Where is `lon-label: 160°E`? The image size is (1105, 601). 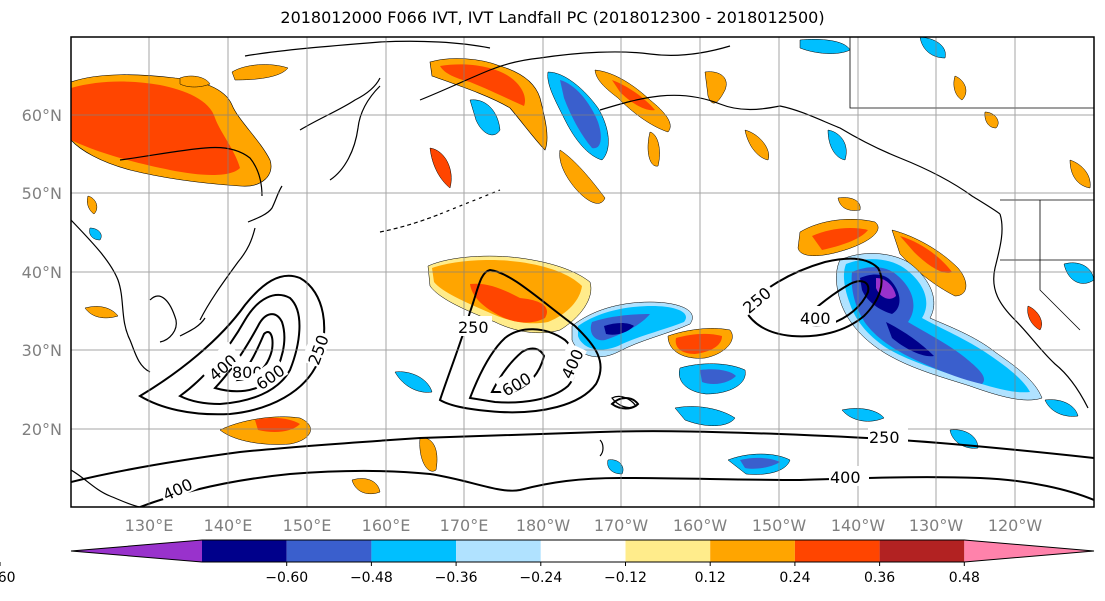
lon-label: 160°E is located at coordinates (386, 525).